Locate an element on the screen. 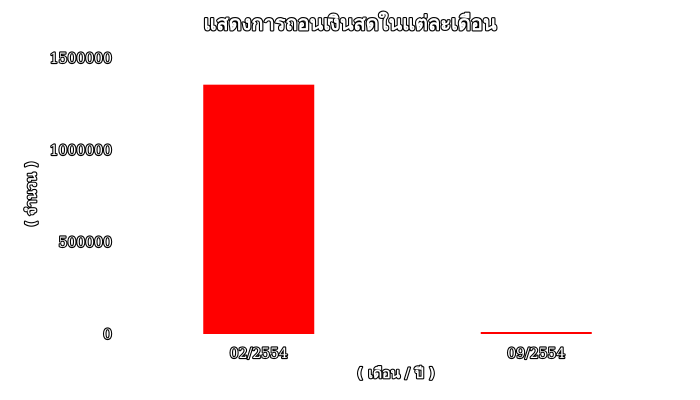 This screenshot has height=400, width=700. y-axis-ticks: 0 500000 1000000 1500000 is located at coordinates (81, 197).